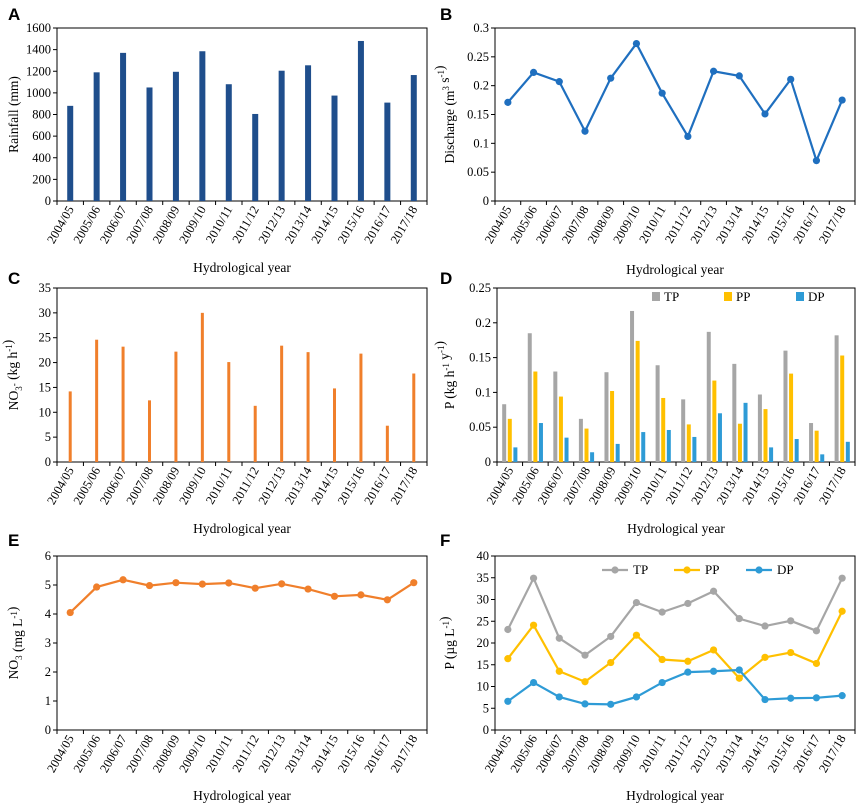 This screenshot has height=811, width=865. I want to click on series-line-dp, so click(675, 687).